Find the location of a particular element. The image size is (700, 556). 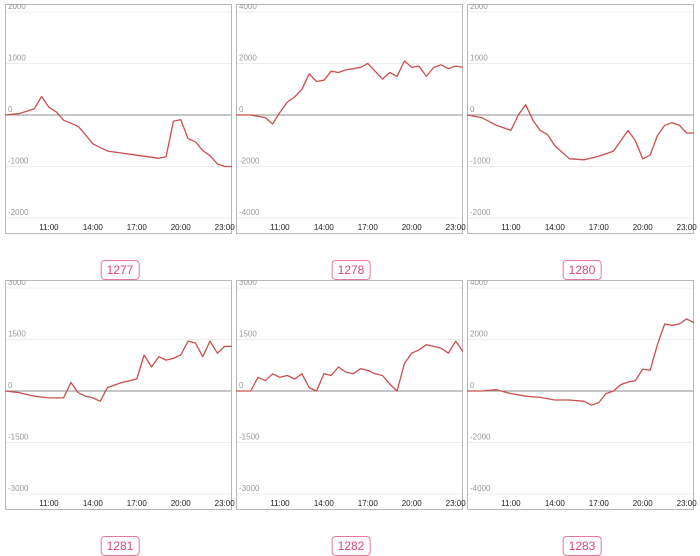

chart-label-badge: 1282 is located at coordinates (351, 546).